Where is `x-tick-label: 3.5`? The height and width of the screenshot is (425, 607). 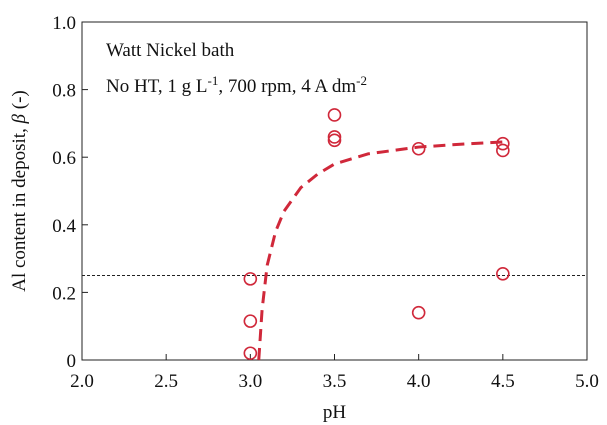 x-tick-label: 3.5 is located at coordinates (335, 381).